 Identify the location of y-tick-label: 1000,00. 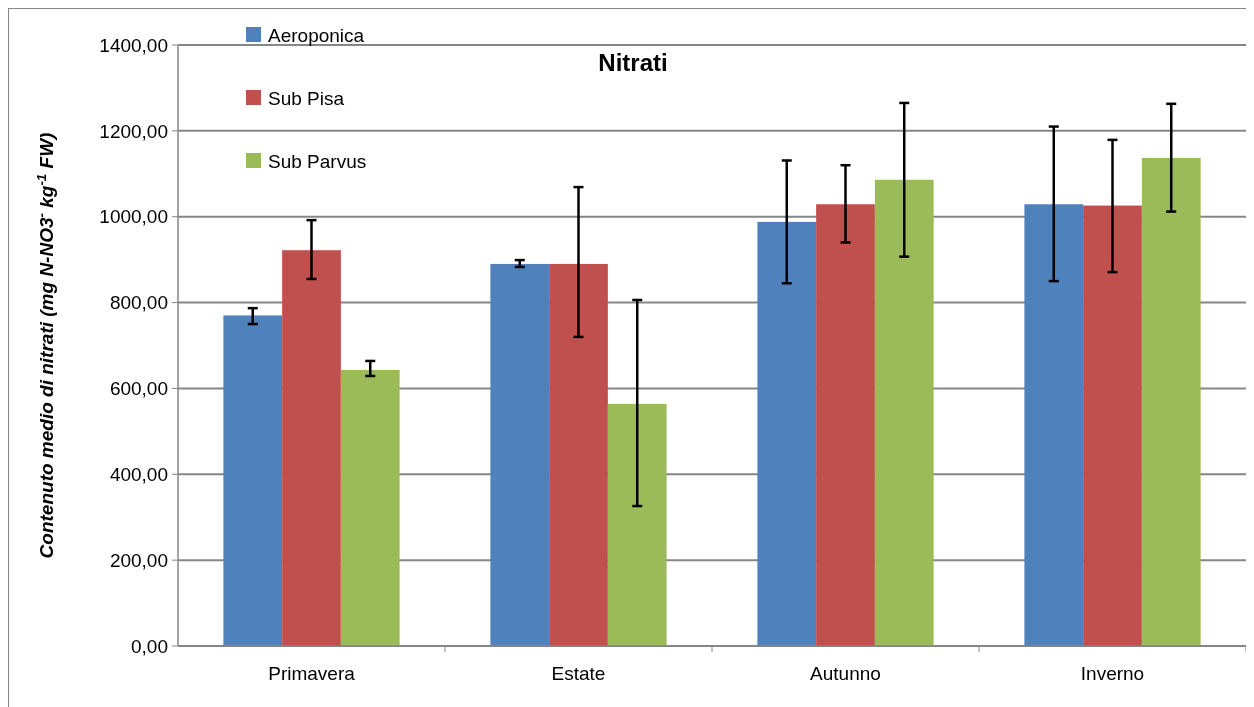
(133, 217).